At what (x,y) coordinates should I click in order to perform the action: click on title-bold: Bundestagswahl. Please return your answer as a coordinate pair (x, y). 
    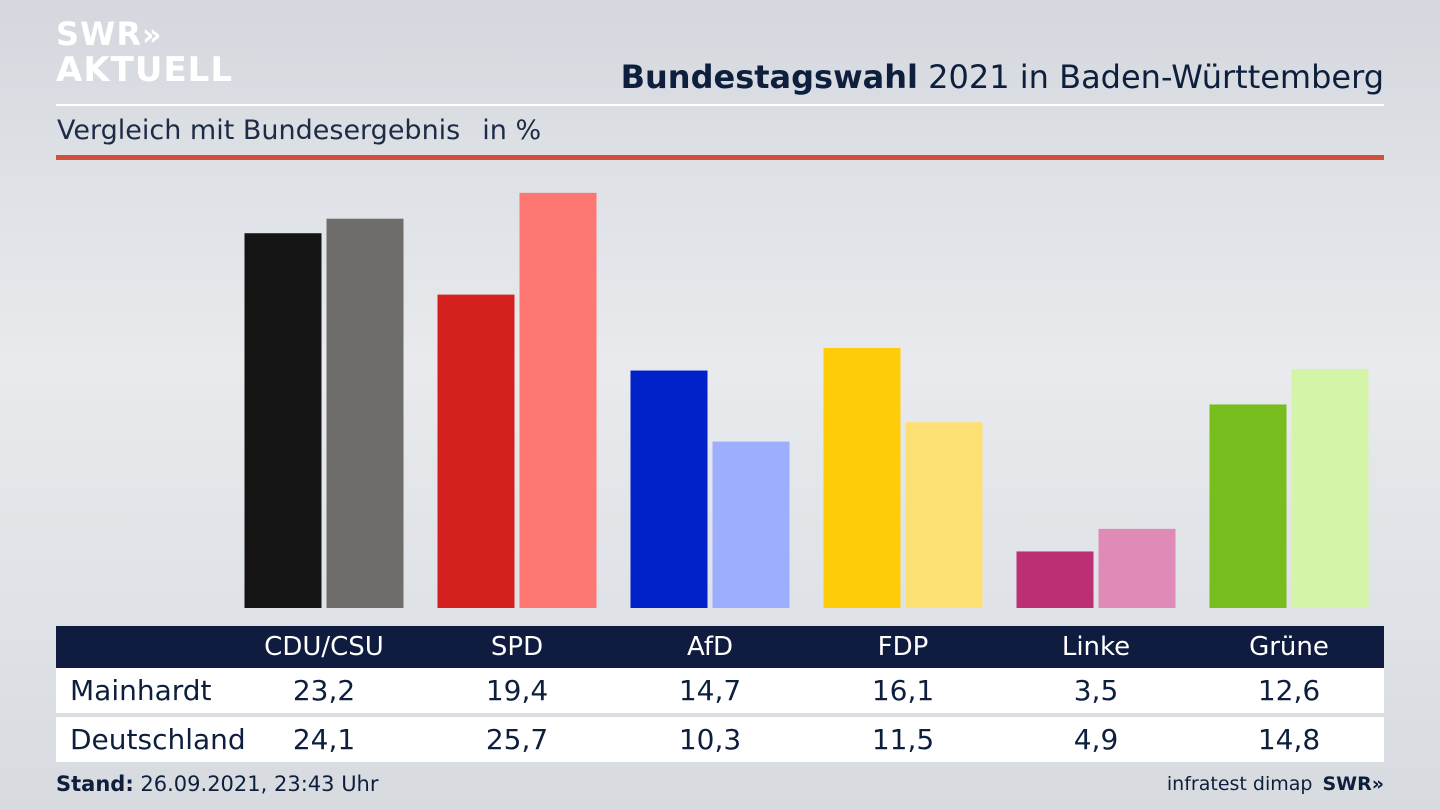
    Looking at the image, I should click on (769, 77).